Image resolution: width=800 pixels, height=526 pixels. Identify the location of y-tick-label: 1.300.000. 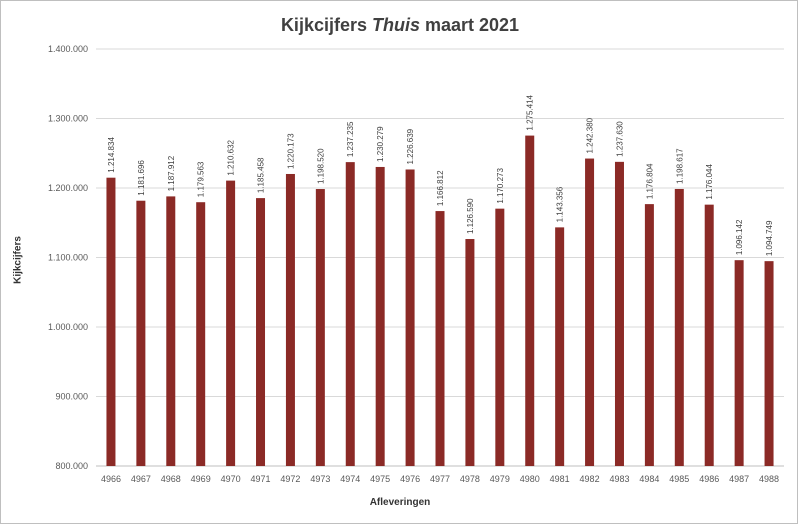
(68, 119).